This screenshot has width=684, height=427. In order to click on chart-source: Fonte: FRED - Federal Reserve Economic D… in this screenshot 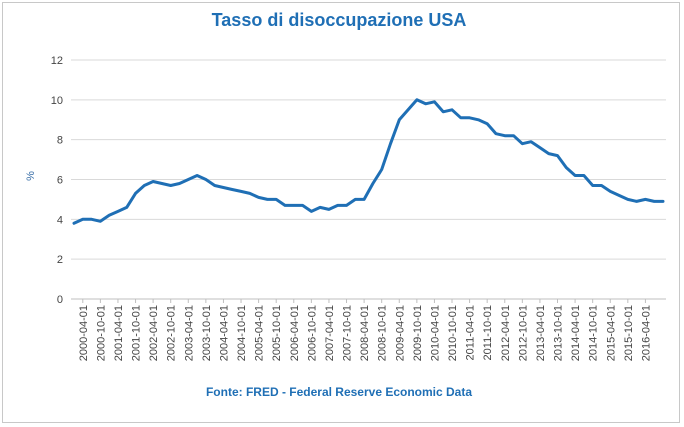, I will do `click(339, 392)`.